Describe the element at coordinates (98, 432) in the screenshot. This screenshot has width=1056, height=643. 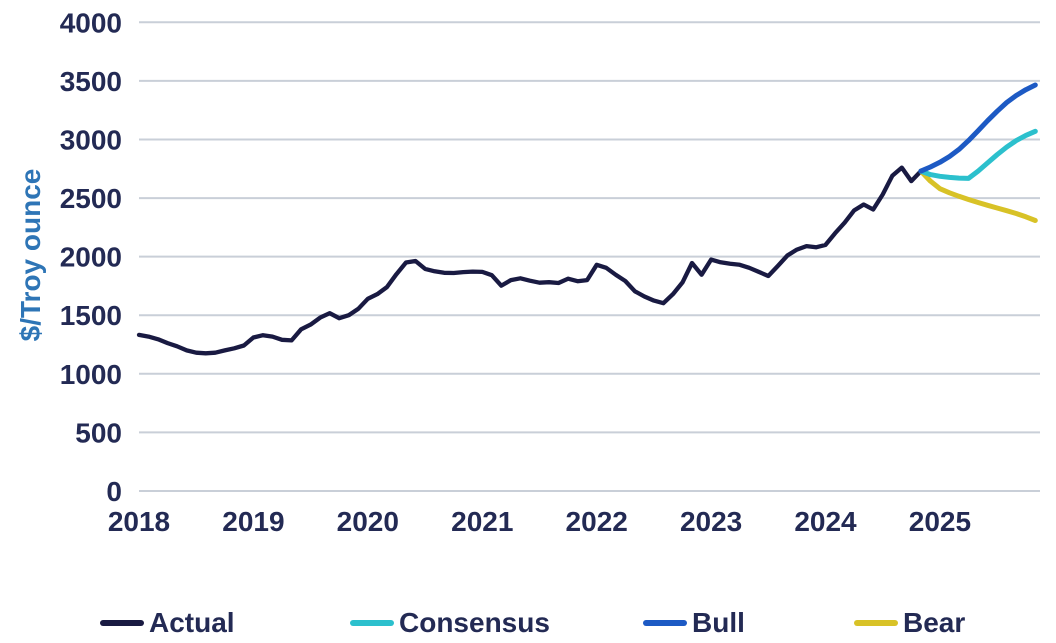
I see `y-tick-label-500: 500` at that location.